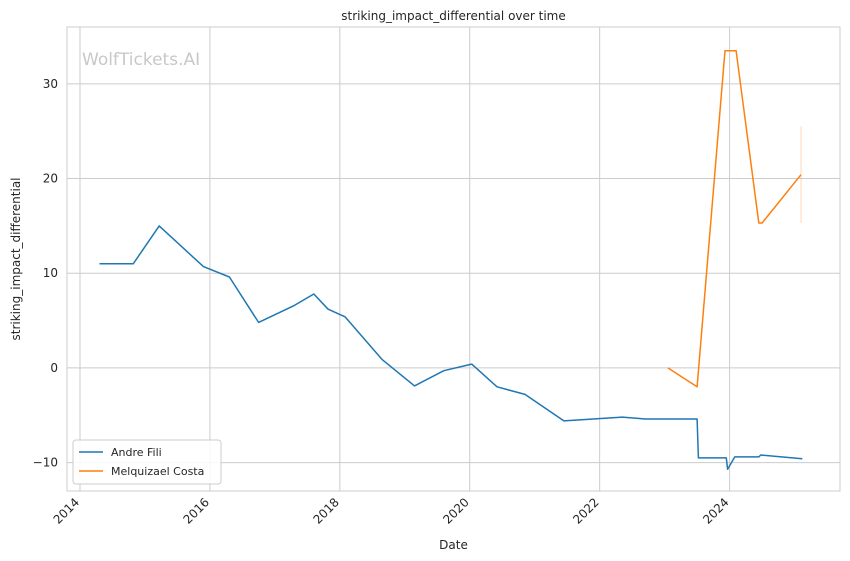 The width and height of the screenshot is (850, 561). What do you see at coordinates (136, 452) in the screenshot?
I see `legend-label-andre-fili: Andre Fili` at bounding box center [136, 452].